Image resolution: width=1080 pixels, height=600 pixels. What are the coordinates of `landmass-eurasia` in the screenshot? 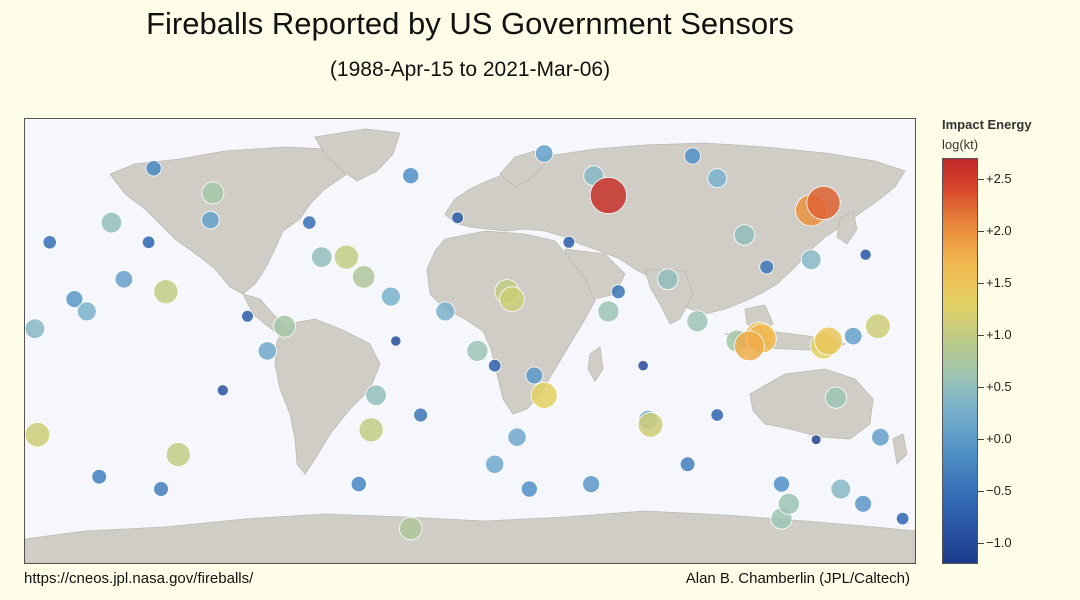 It's located at (675, 228).